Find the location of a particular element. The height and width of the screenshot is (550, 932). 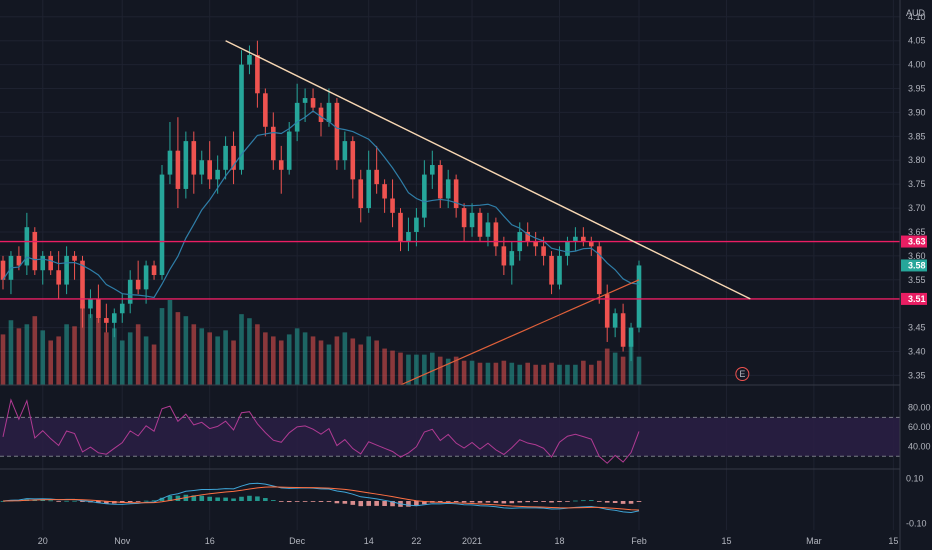

price-tick-label: 3.70 is located at coordinates (917, 208).